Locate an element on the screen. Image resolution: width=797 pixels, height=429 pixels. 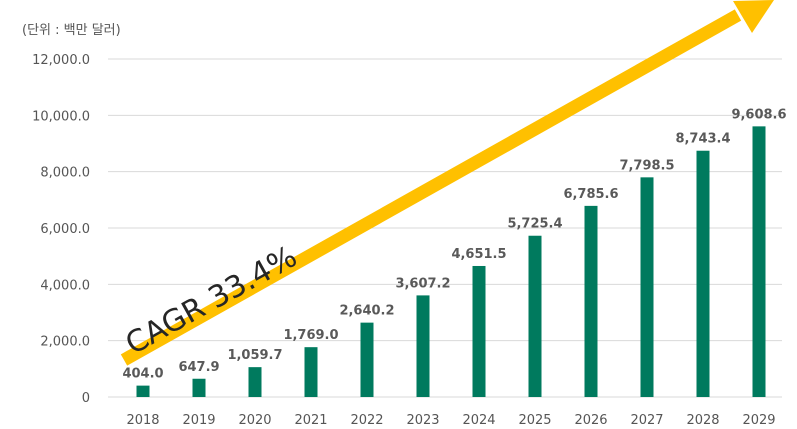
y-tick-label: 4,000.0 is located at coordinates (65, 285).